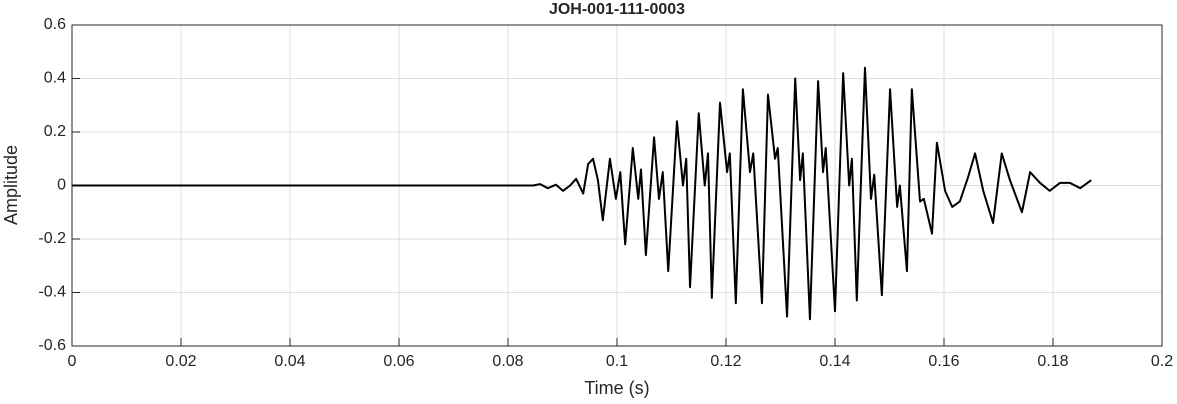 The height and width of the screenshot is (404, 1177). Describe the element at coordinates (52, 345) in the screenshot. I see `y-tick-label: -0.6` at that location.